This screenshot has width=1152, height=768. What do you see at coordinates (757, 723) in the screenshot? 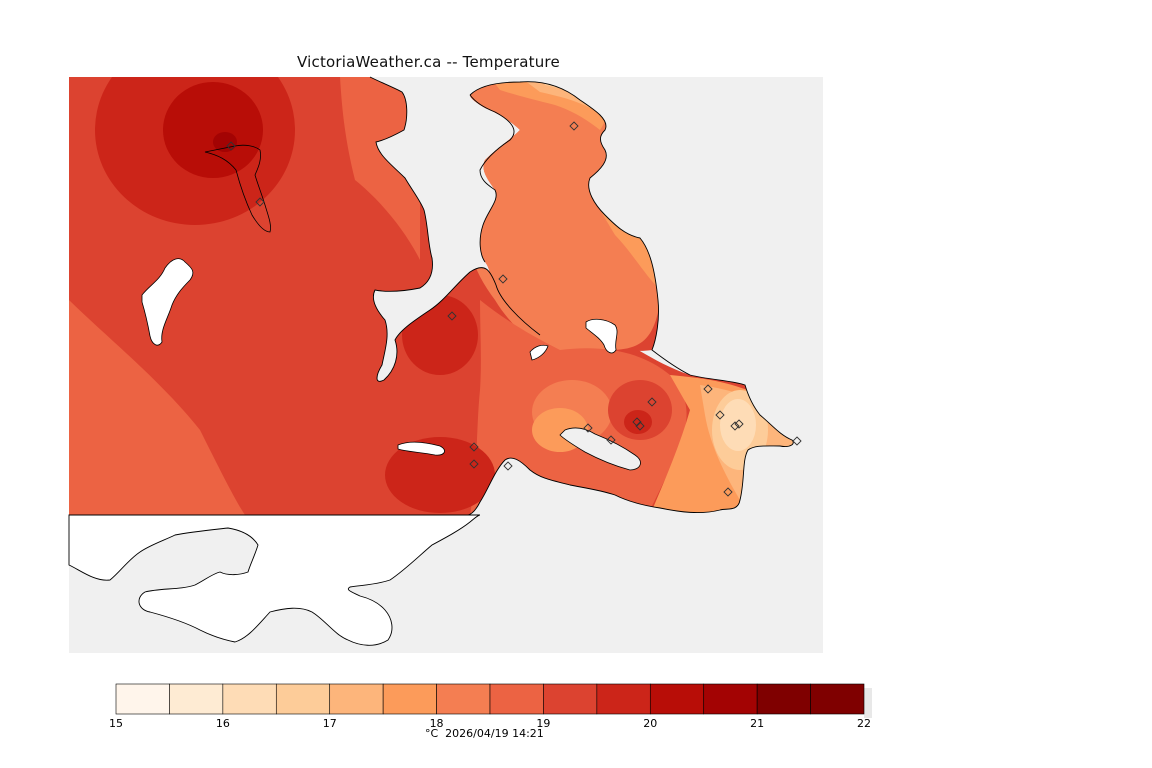
I see `legend-tick-label: 21` at bounding box center [757, 723].